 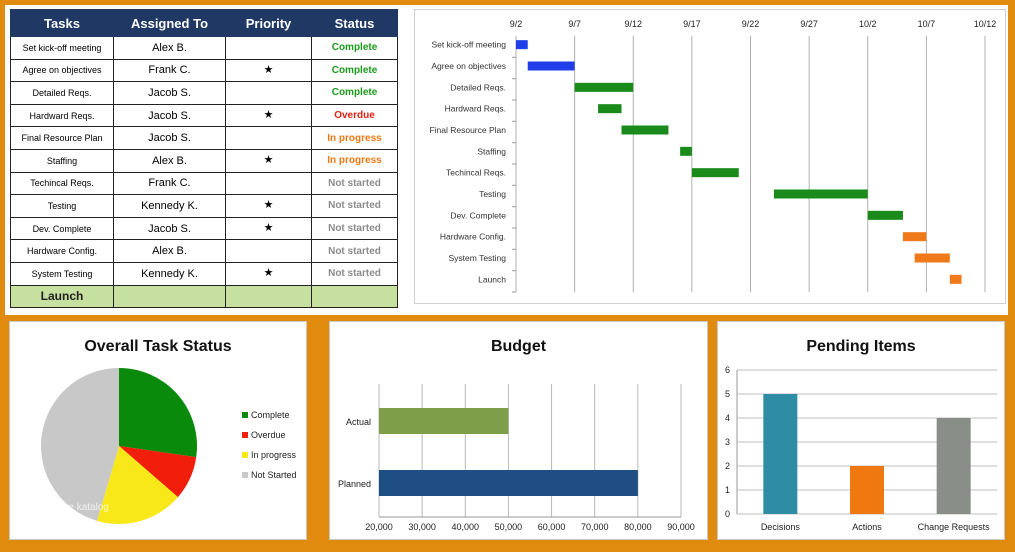 I want to click on task-cell: Agree on objectives, so click(x=62, y=70).